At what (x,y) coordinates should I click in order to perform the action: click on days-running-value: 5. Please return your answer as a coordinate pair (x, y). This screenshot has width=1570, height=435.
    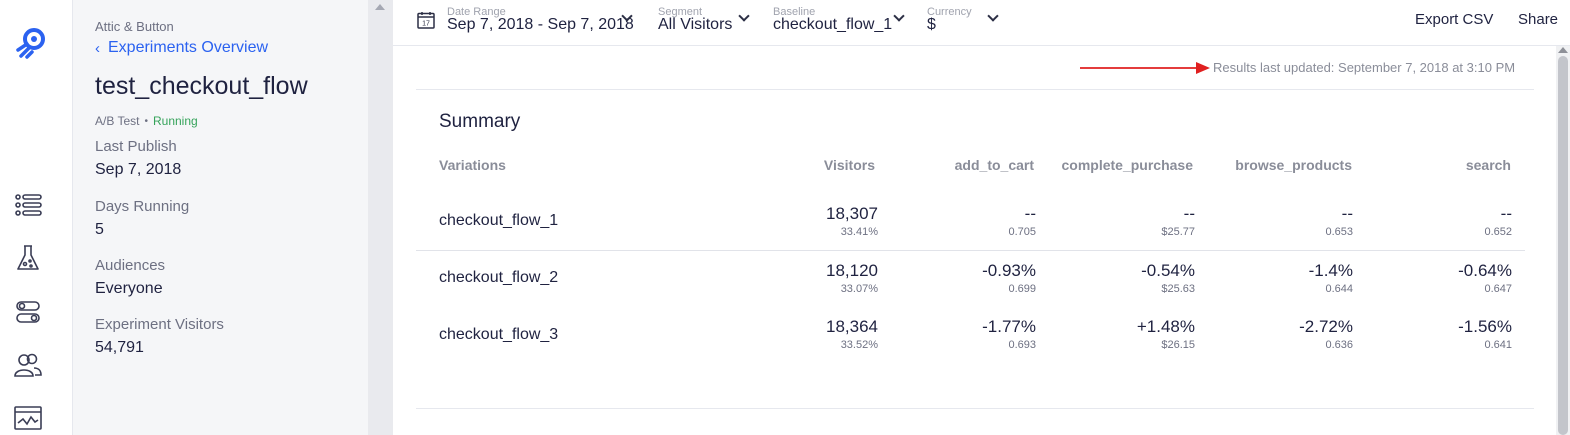
    Looking at the image, I should click on (99, 229).